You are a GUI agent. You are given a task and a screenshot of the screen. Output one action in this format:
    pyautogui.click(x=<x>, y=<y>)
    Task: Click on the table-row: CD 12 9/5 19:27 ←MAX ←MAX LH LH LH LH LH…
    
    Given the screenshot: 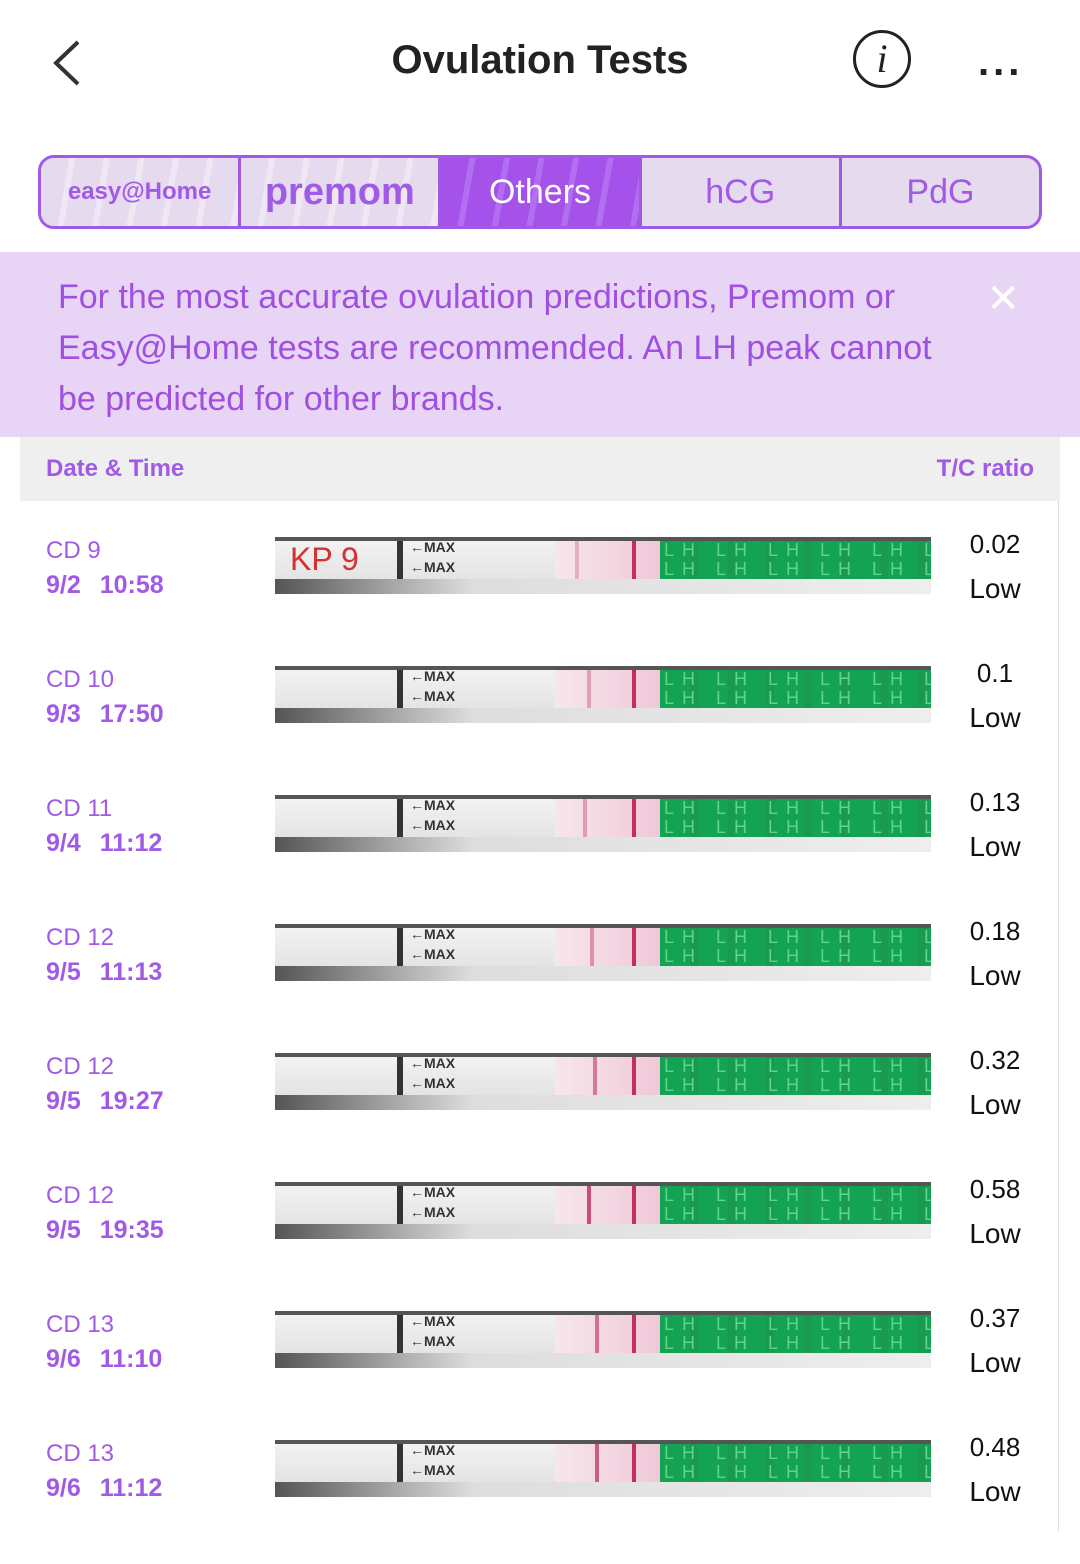 What is the action you would take?
    pyautogui.click(x=540, y=1081)
    